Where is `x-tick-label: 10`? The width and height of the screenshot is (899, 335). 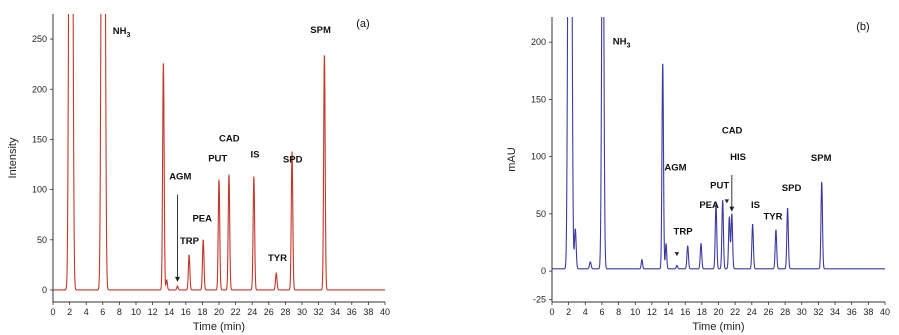 x-tick-label: 10 is located at coordinates (635, 312).